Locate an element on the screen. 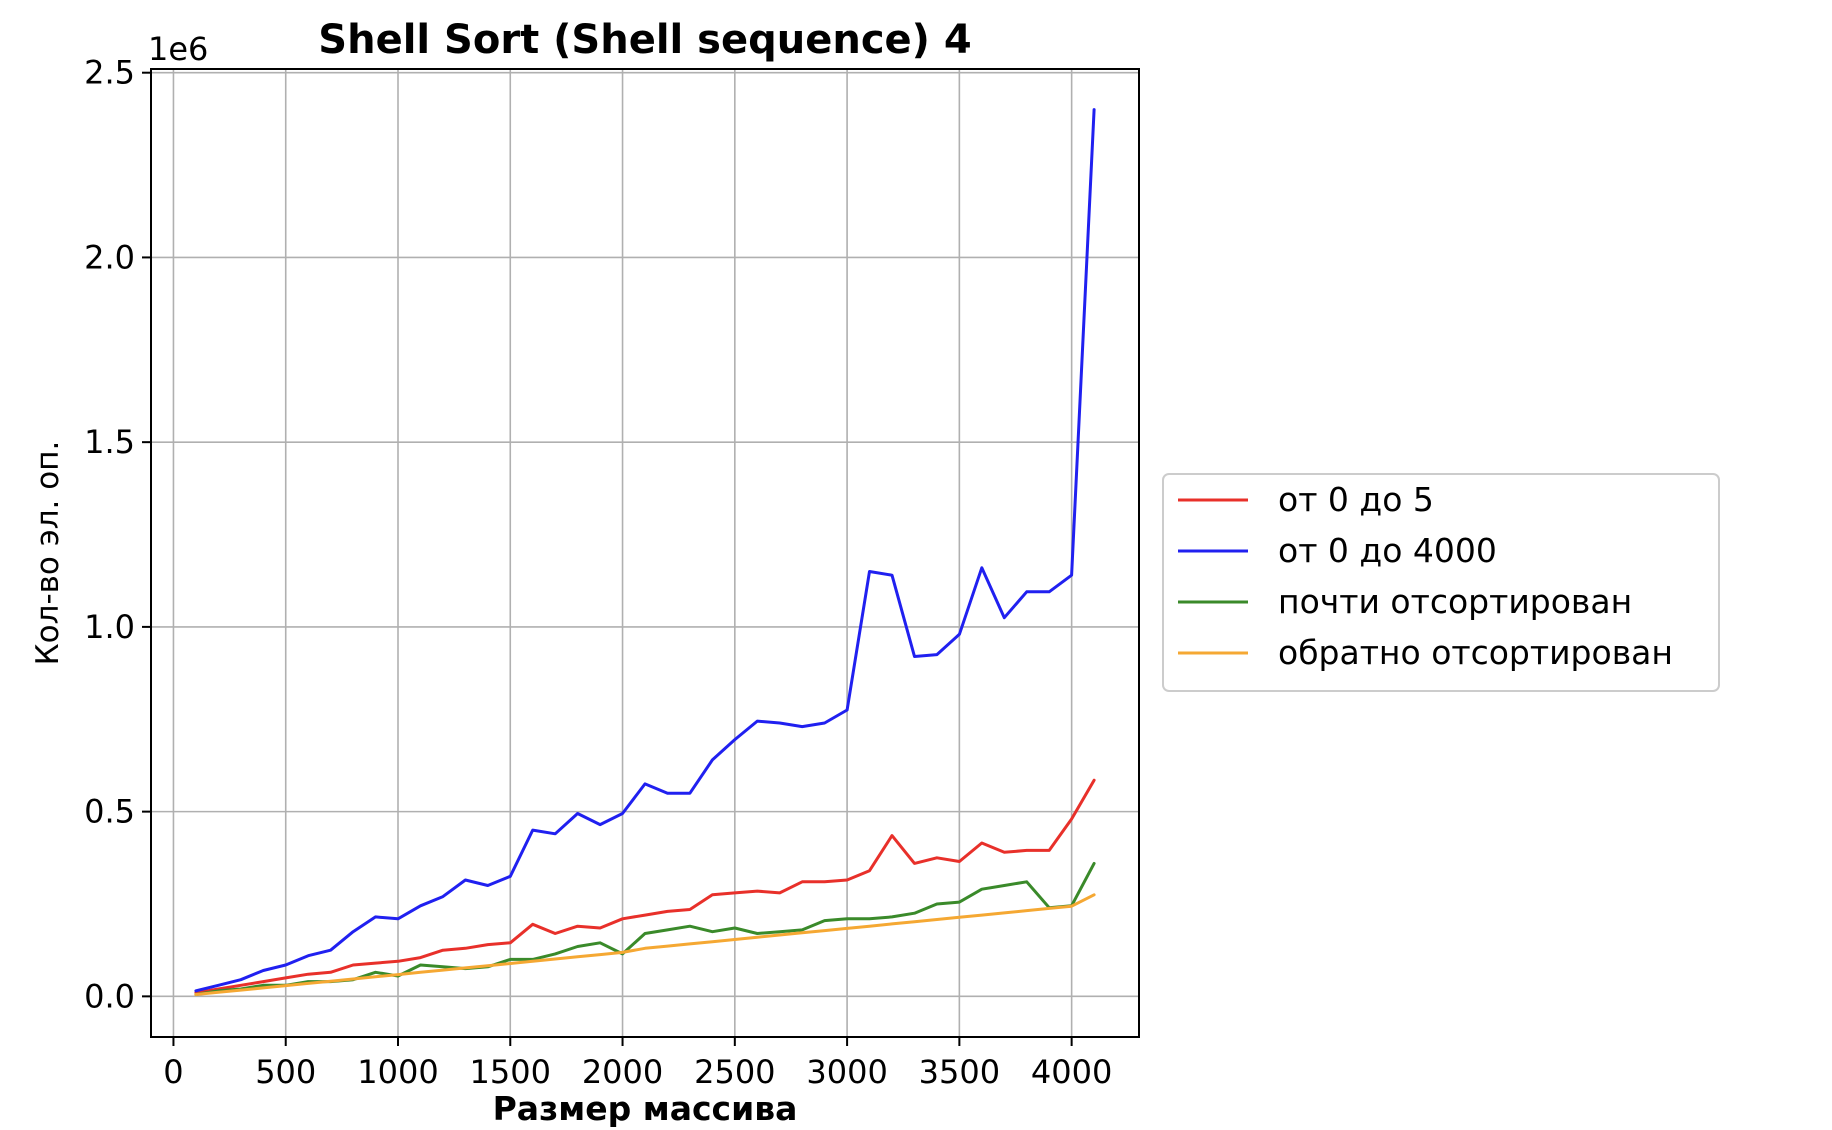 The image size is (1832, 1130). legend-label: почти отсортирован is located at coordinates (1455, 601).